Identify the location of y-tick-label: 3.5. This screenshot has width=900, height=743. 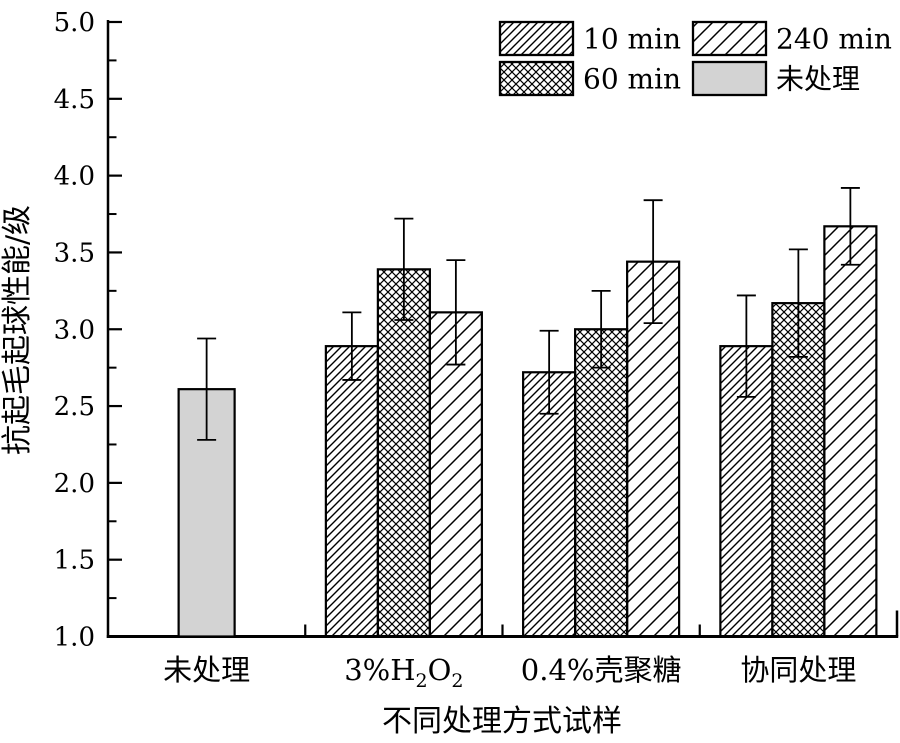
(74, 253).